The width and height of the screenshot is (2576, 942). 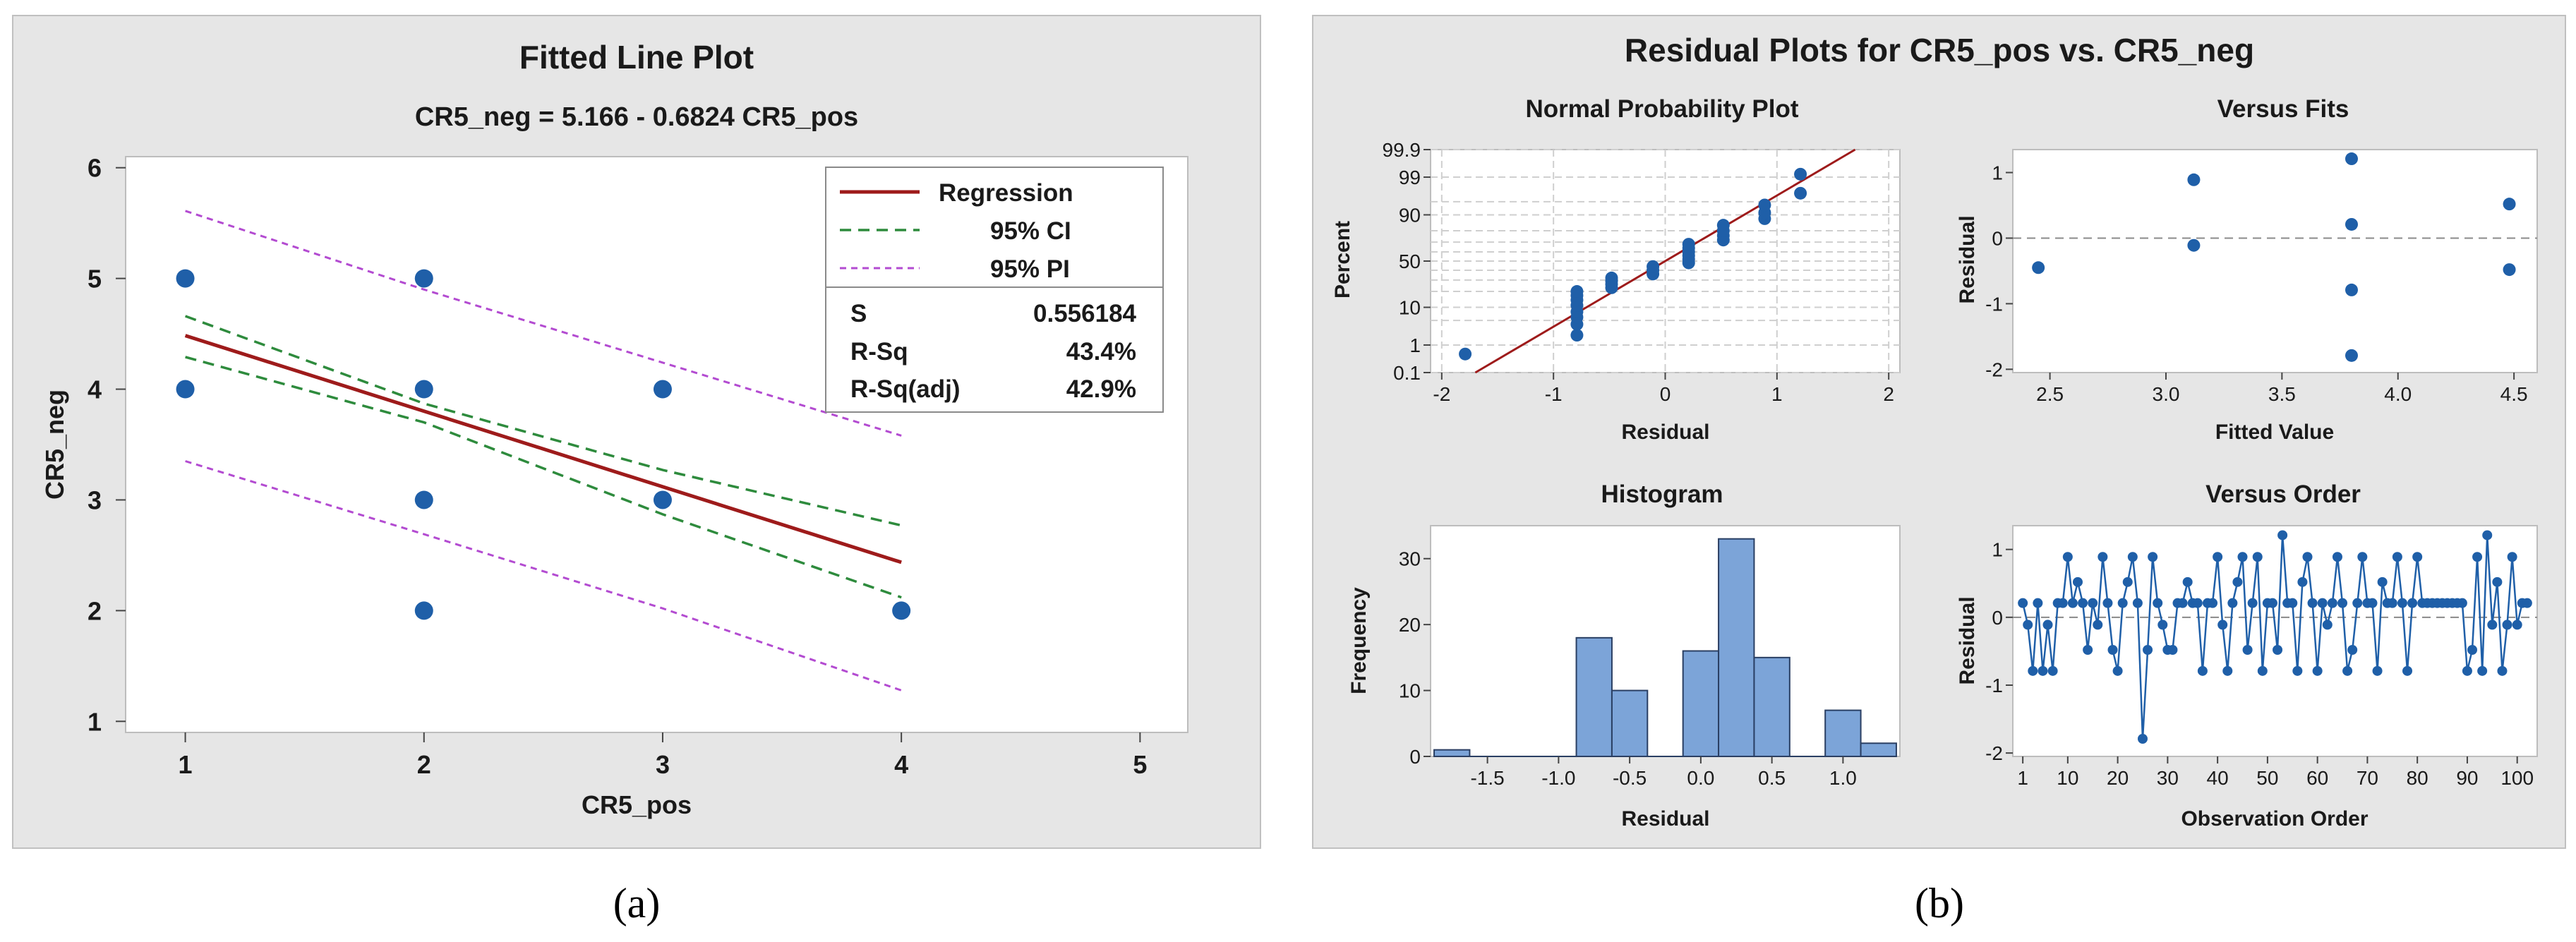 I want to click on fits-y-tick-label: -1, so click(x=1994, y=304).